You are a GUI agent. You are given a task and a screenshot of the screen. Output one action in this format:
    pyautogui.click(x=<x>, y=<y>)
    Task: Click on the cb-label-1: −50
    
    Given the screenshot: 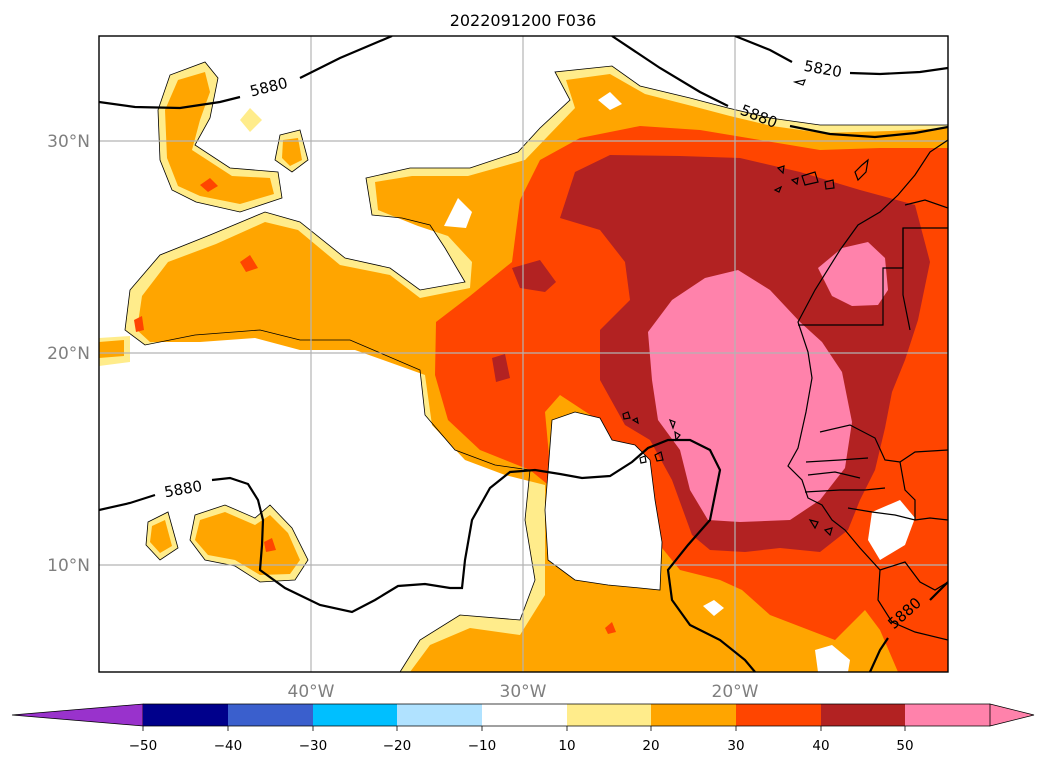 What is the action you would take?
    pyautogui.click(x=143, y=746)
    